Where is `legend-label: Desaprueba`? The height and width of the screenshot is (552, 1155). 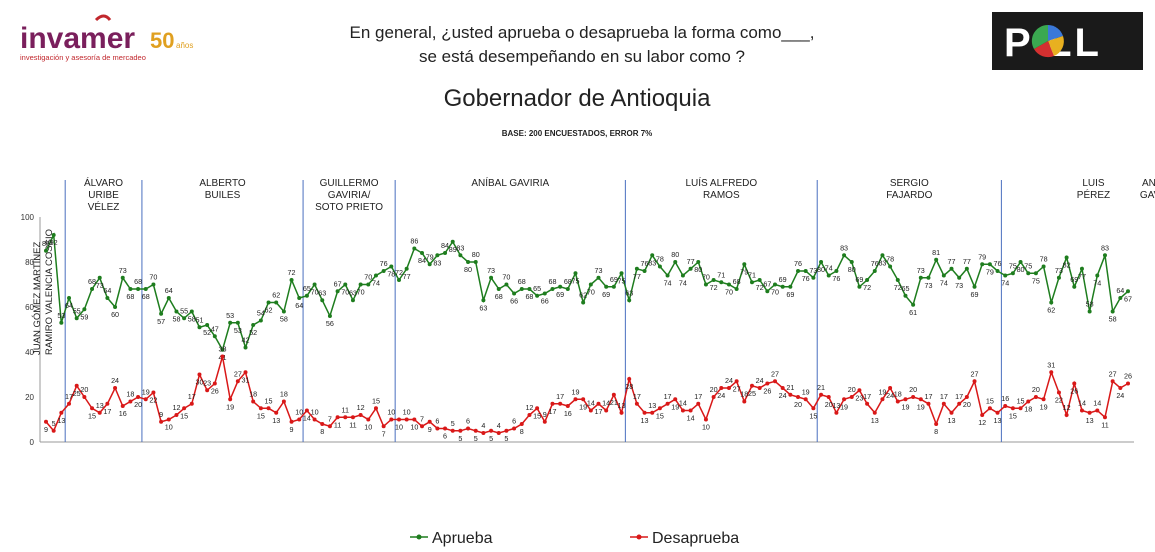
legend-label: Desaprueba is located at coordinates (695, 538).